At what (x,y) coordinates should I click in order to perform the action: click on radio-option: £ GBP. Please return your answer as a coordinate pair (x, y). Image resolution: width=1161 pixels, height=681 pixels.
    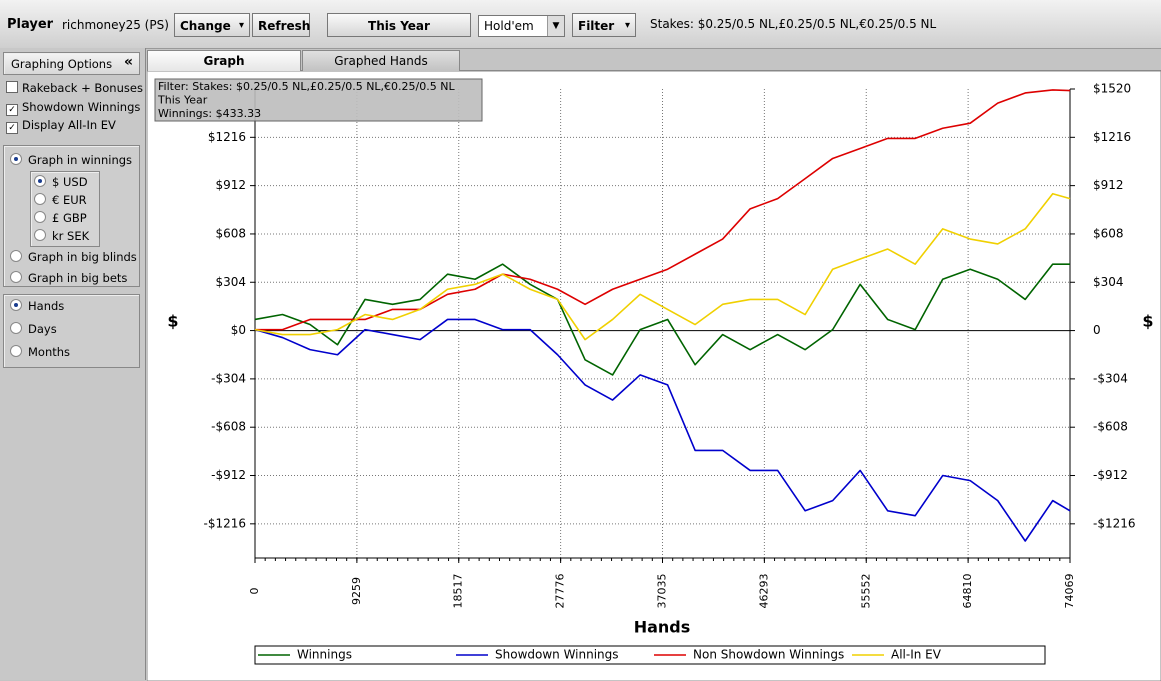
    Looking at the image, I should click on (60, 218).